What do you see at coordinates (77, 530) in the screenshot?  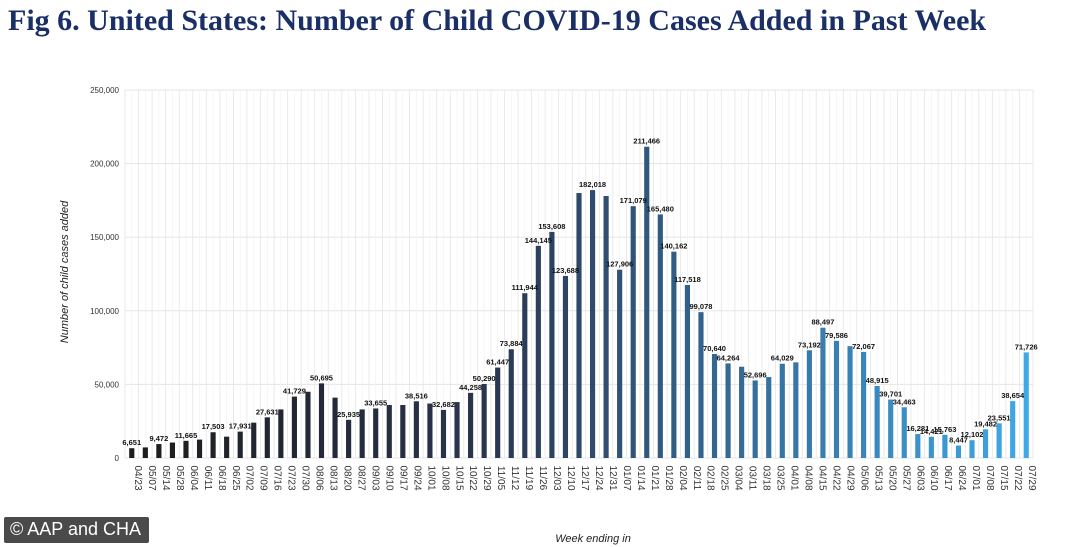 I see `credit-badge: © AAP and CHA` at bounding box center [77, 530].